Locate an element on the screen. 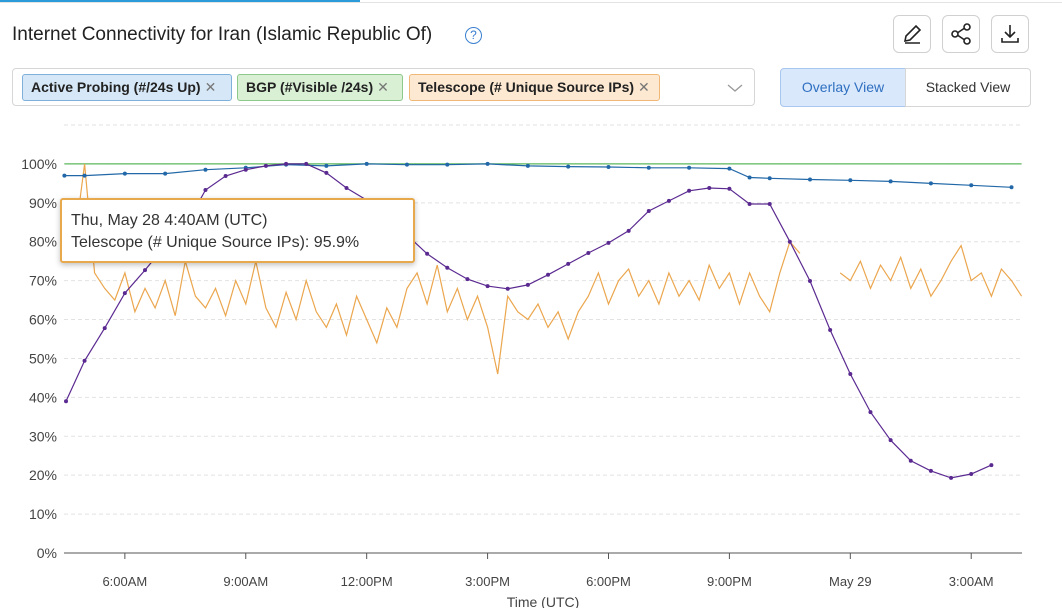 The height and width of the screenshot is (608, 1062). x-tick-label: 3:00AM is located at coordinates (971, 581).